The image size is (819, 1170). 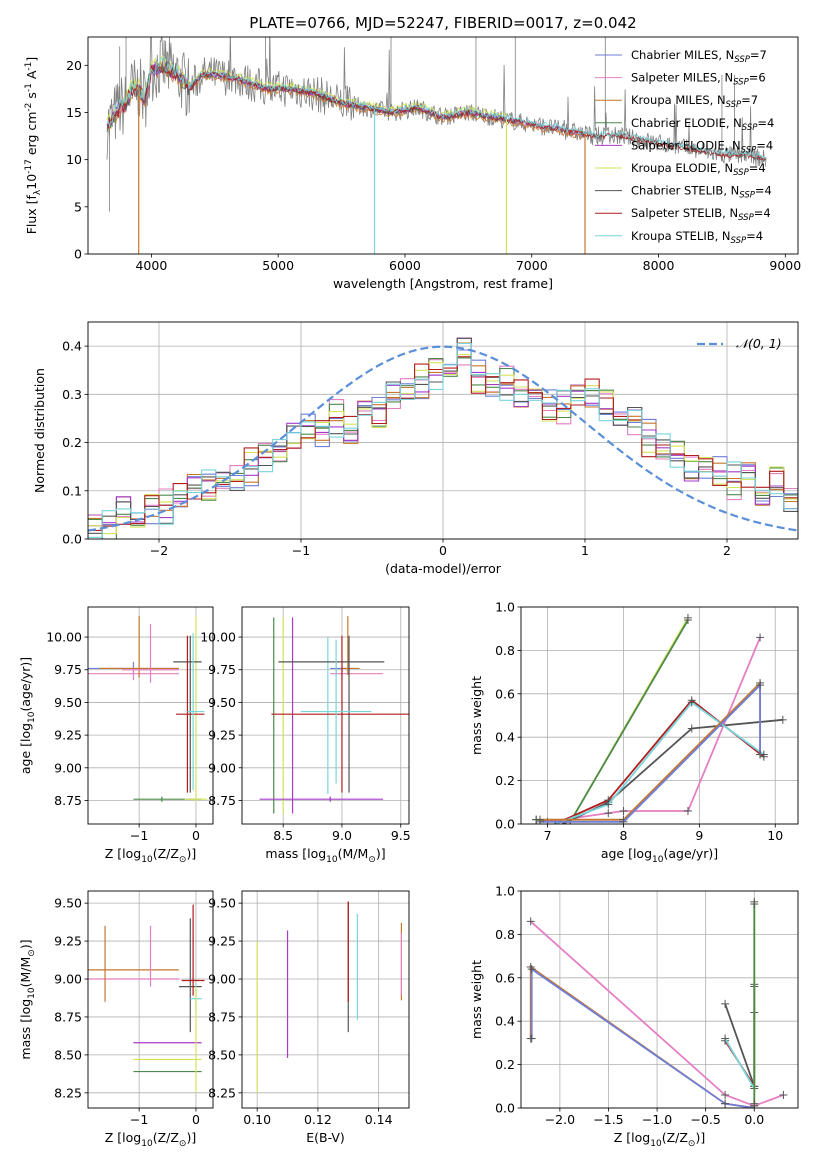 I want to click on legend-label: Salpeter STELIB, NSSP=4, so click(x=701, y=214).